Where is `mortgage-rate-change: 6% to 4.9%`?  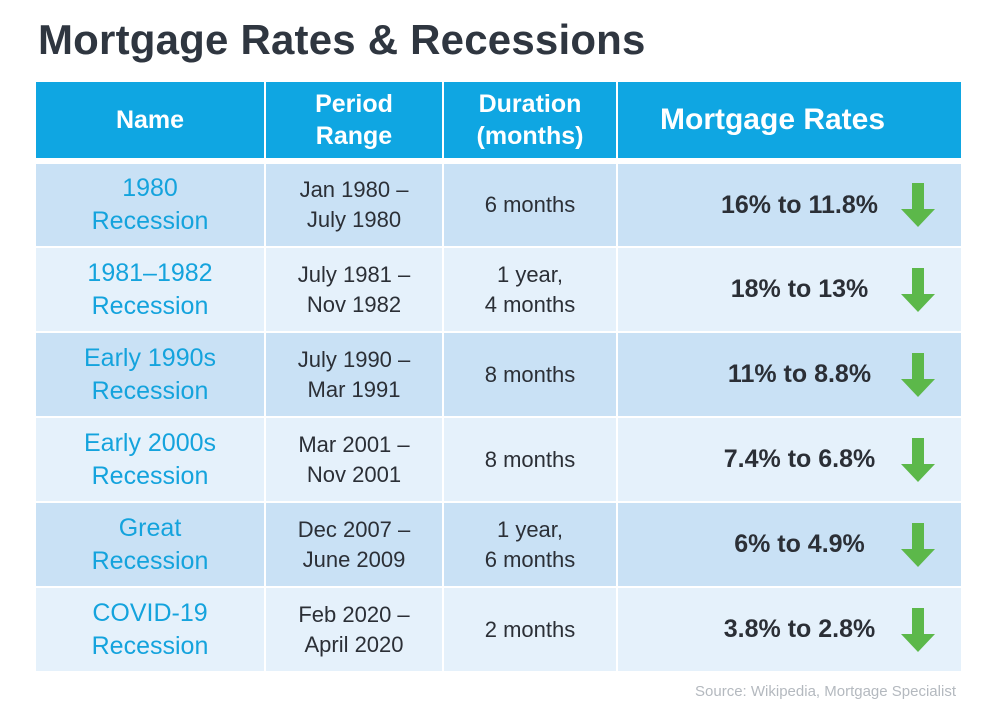
mortgage-rate-change: 6% to 4.9% is located at coordinates (799, 544).